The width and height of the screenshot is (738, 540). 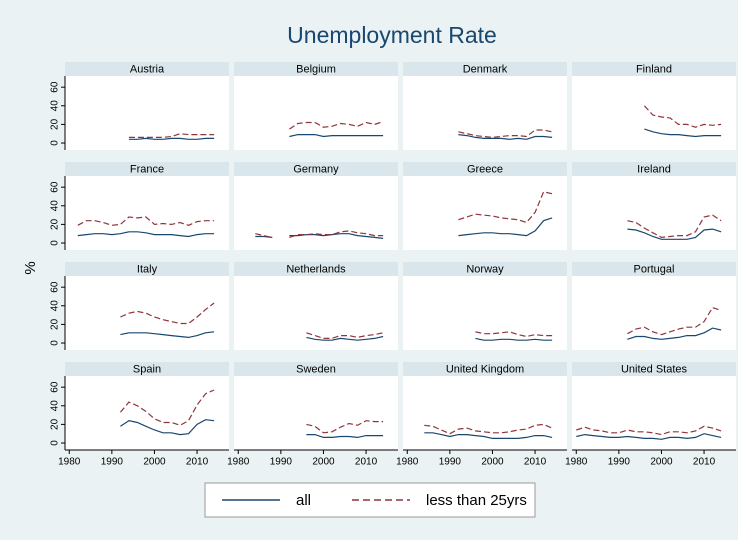 I want to click on panel-title: Ireland, so click(x=654, y=169).